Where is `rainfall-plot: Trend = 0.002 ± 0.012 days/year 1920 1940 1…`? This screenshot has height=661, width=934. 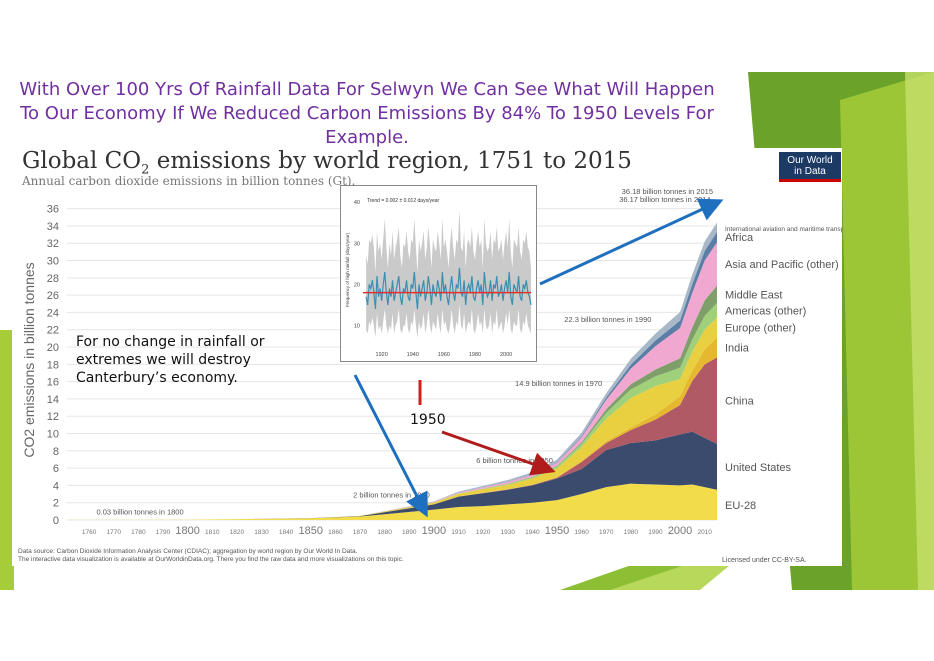 rainfall-plot: Trend = 0.002 ± 0.012 days/year 1920 1940 1… is located at coordinates (438, 278).